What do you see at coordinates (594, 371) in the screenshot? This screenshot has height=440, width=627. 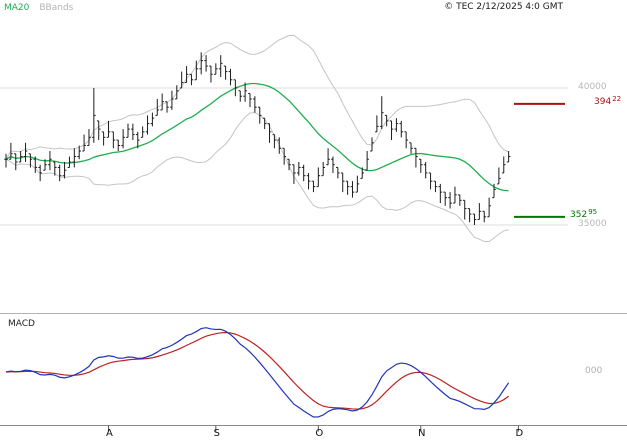 I see `macd-zero-label: 000` at bounding box center [594, 371].